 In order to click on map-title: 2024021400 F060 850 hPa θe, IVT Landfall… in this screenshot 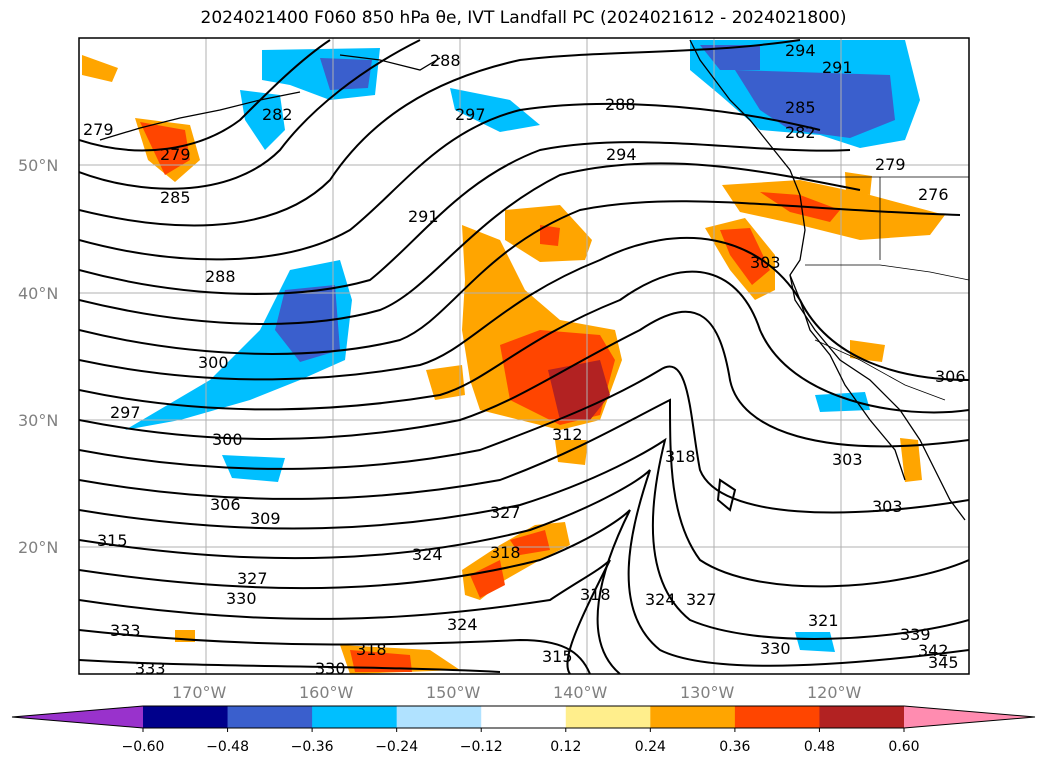, I will do `click(523, 18)`.